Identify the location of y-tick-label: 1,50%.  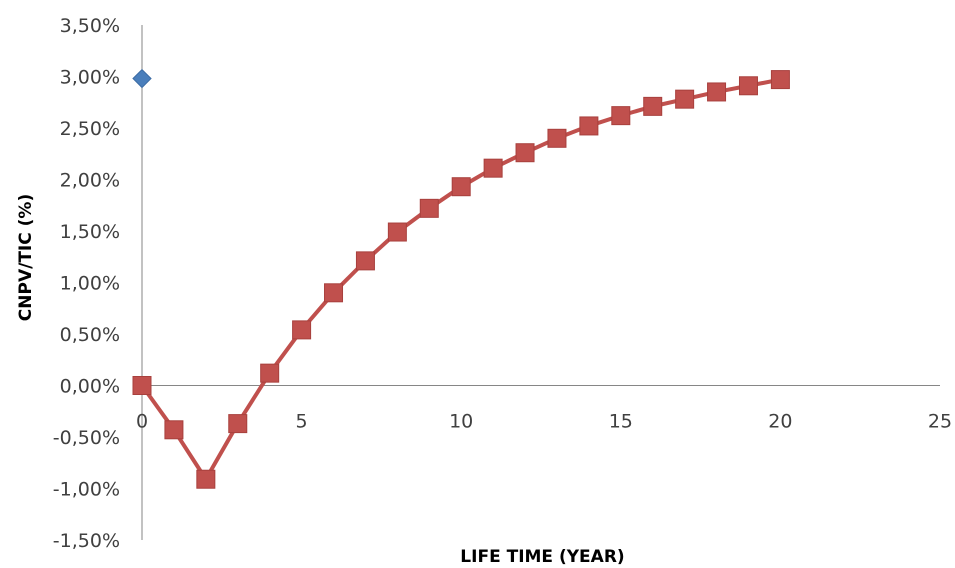
(90, 232).